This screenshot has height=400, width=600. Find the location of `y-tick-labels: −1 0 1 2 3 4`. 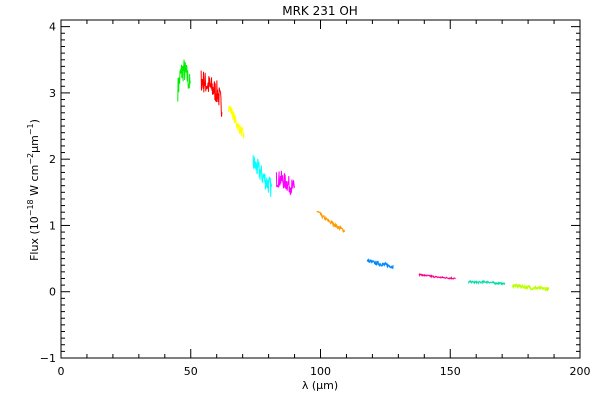

y-tick-labels: −1 0 1 2 3 4 is located at coordinates (48, 193).